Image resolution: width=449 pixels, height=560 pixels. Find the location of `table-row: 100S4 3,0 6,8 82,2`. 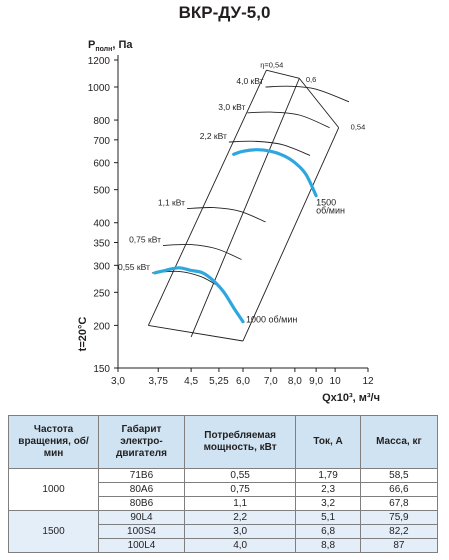

table-row: 100S4 3,0 6,8 82,2 is located at coordinates (224, 531).